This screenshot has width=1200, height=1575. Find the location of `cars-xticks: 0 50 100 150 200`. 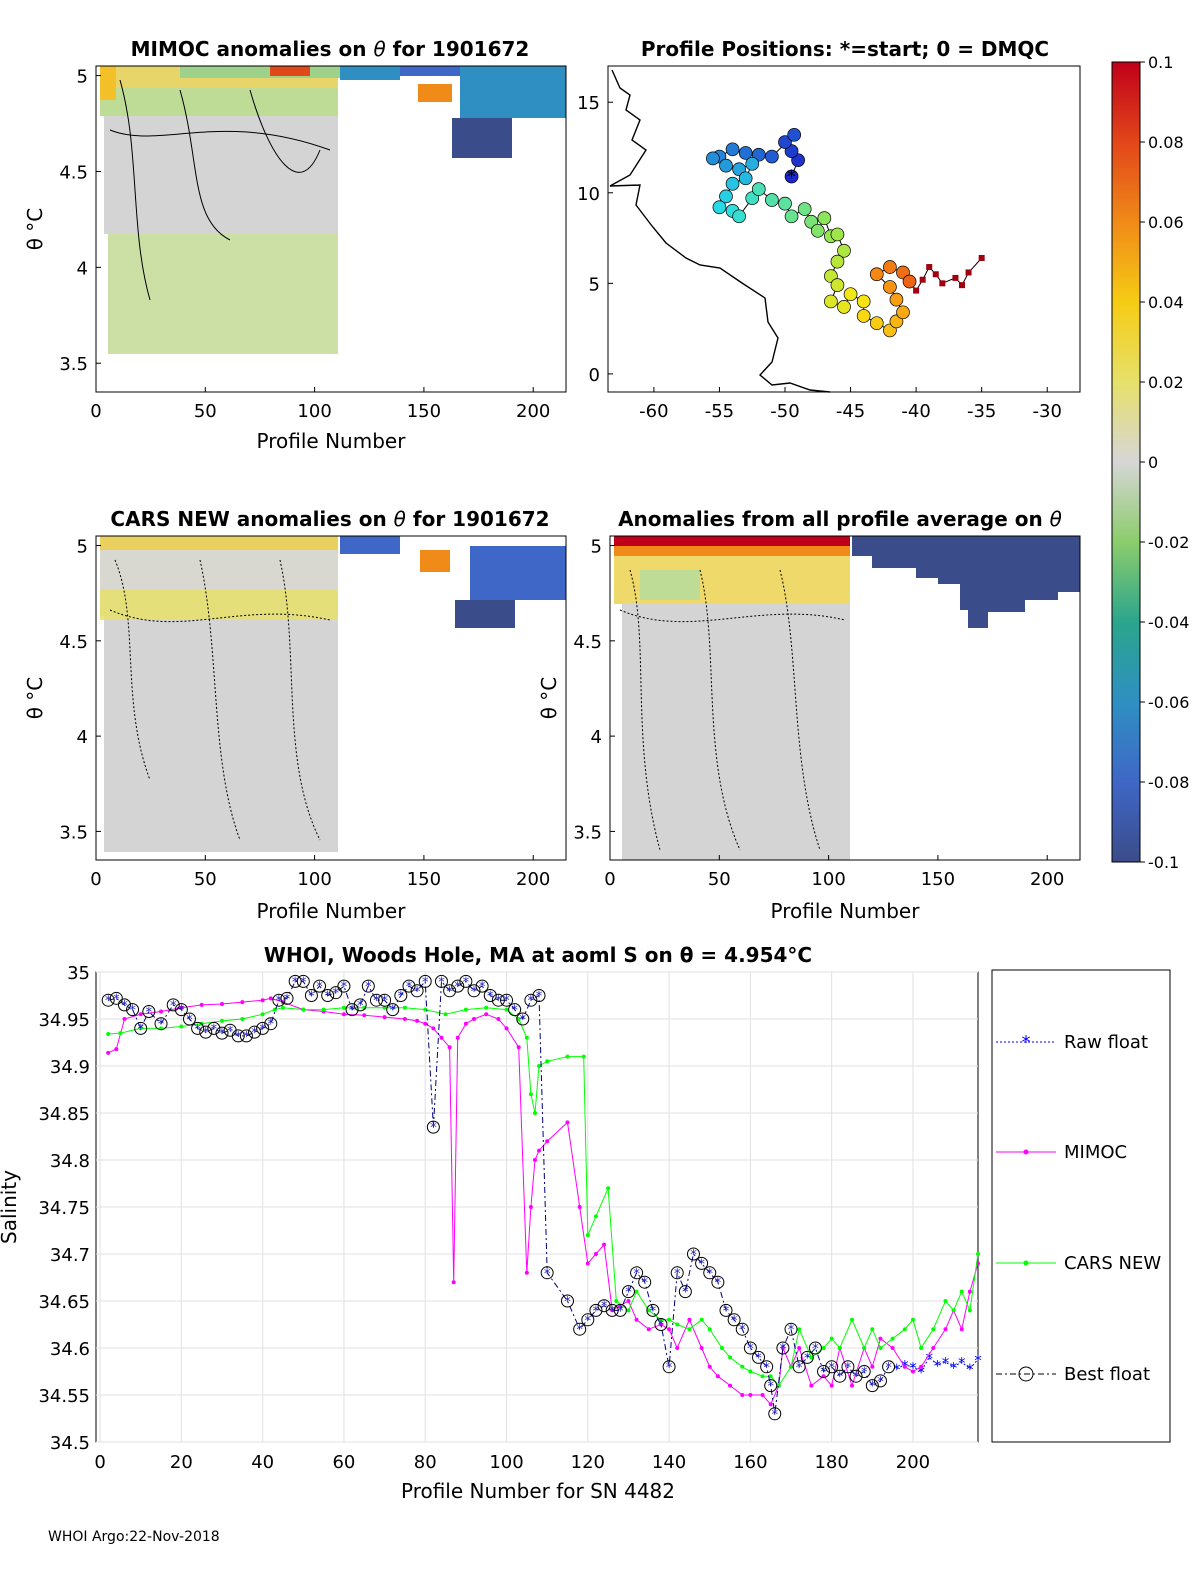

cars-xticks: 0 50 100 150 200 is located at coordinates (320, 872).